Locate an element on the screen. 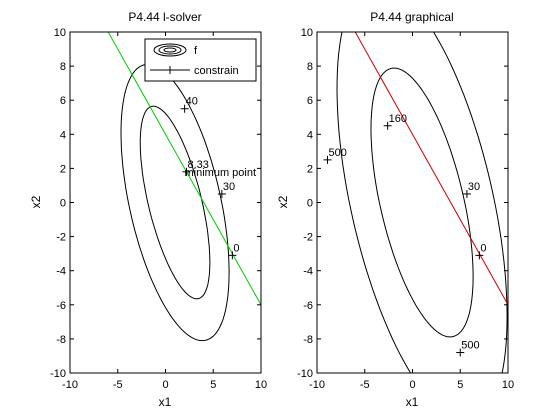 This screenshot has width=560, height=420. legend-label: constrain is located at coordinates (216, 71).